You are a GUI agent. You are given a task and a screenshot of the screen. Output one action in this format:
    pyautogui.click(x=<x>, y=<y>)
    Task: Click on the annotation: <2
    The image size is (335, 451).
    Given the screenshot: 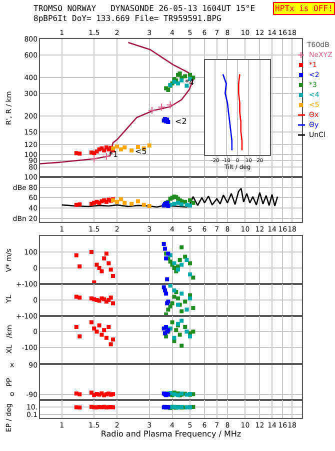 What is the action you would take?
    pyautogui.click(x=181, y=121)
    